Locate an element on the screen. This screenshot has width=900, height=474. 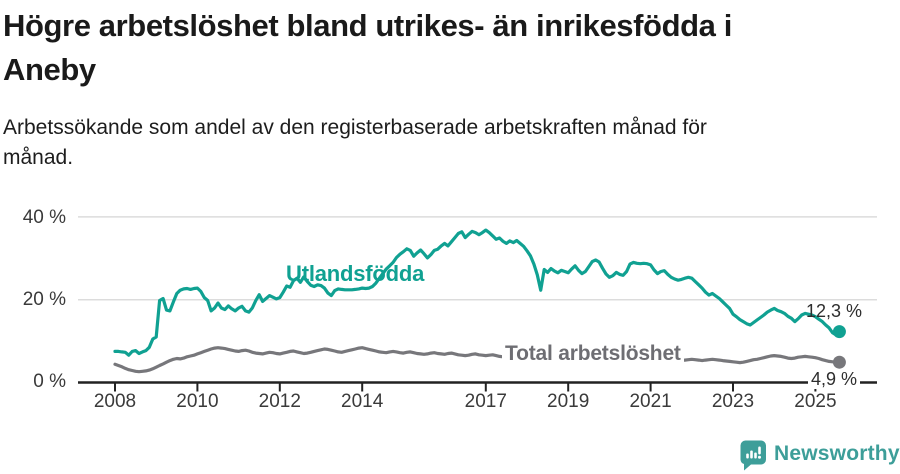
series-label-utlandsfodda: Utlandsfödda is located at coordinates (355, 273).